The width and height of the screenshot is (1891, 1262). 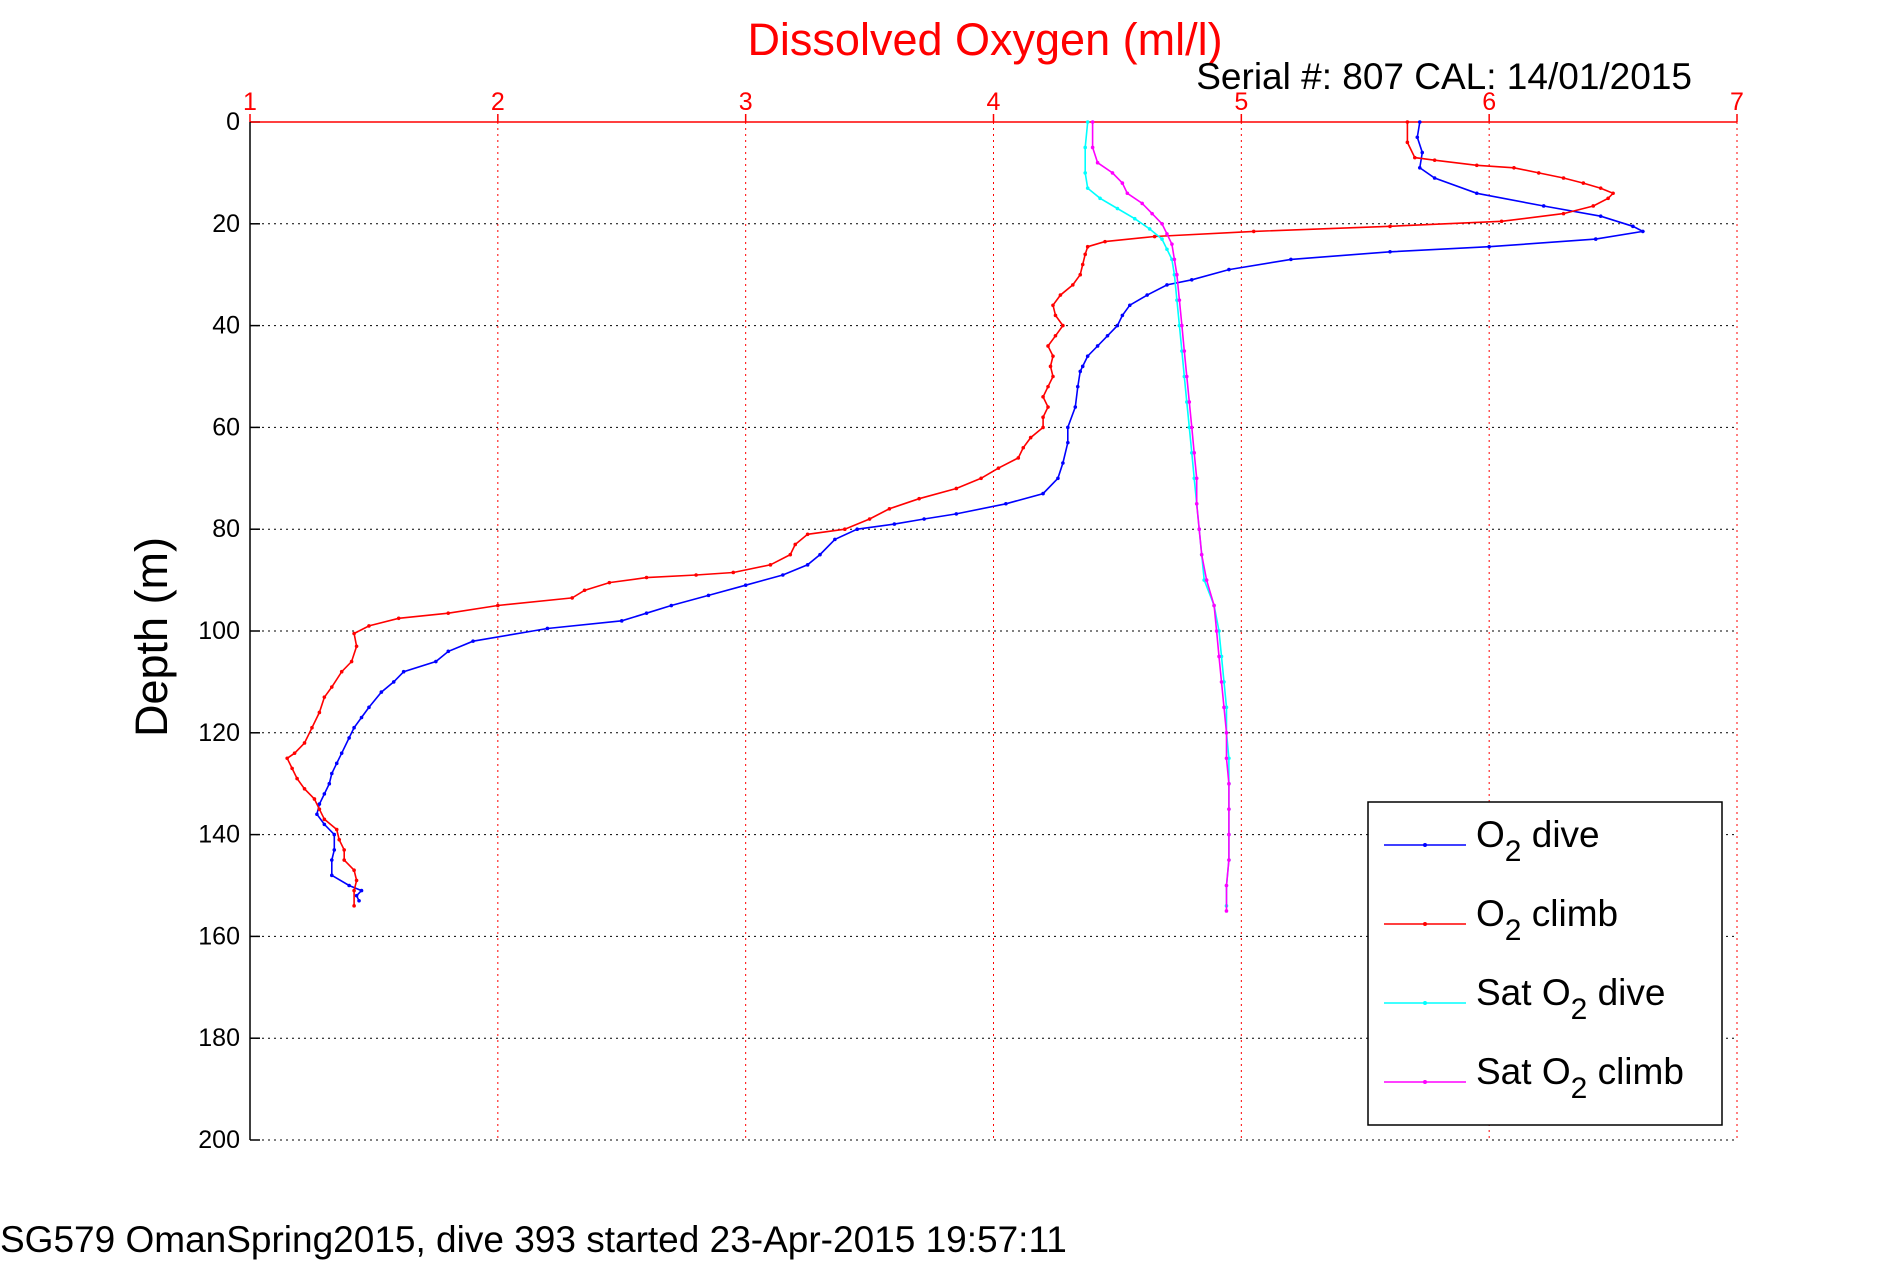 What do you see at coordinates (994, 102) in the screenshot?
I see `x-tick-label: 4` at bounding box center [994, 102].